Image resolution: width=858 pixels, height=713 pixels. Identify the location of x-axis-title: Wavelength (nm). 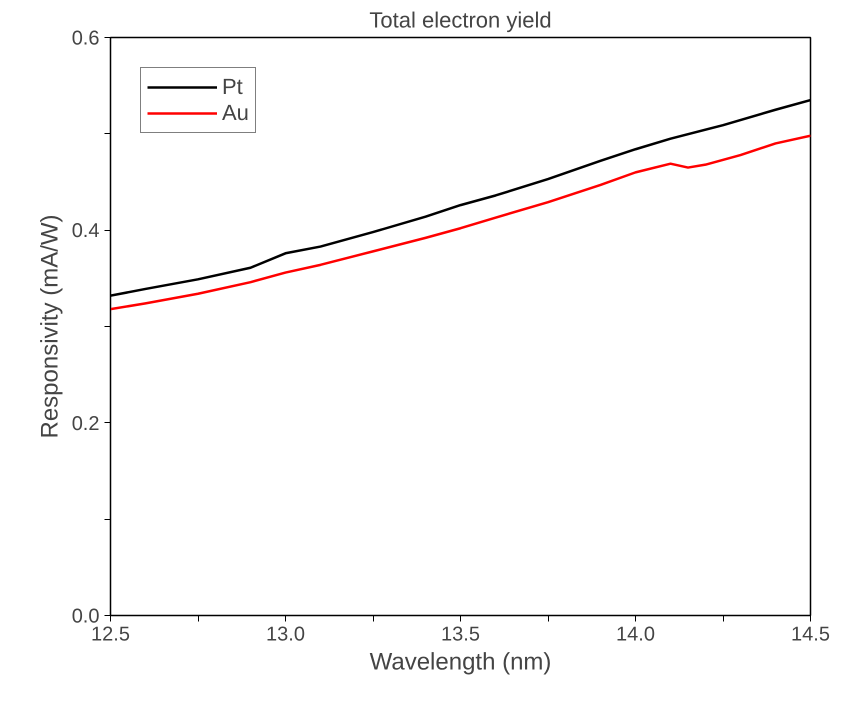
(461, 662).